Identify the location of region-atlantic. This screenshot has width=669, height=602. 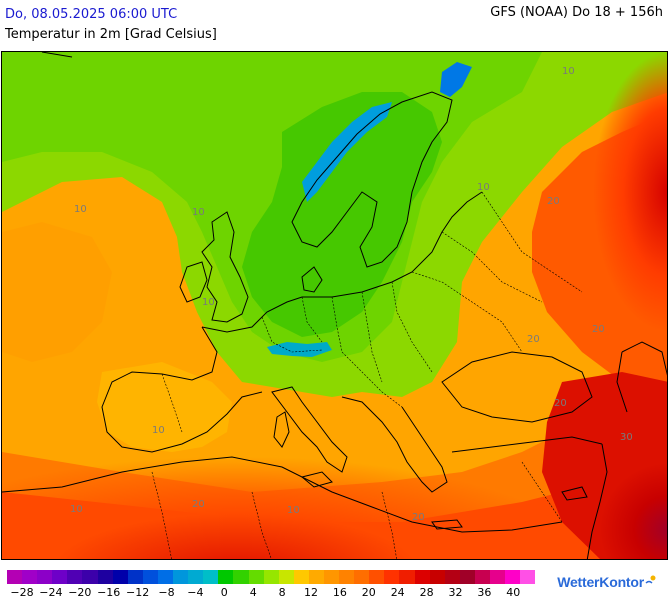
(57, 292).